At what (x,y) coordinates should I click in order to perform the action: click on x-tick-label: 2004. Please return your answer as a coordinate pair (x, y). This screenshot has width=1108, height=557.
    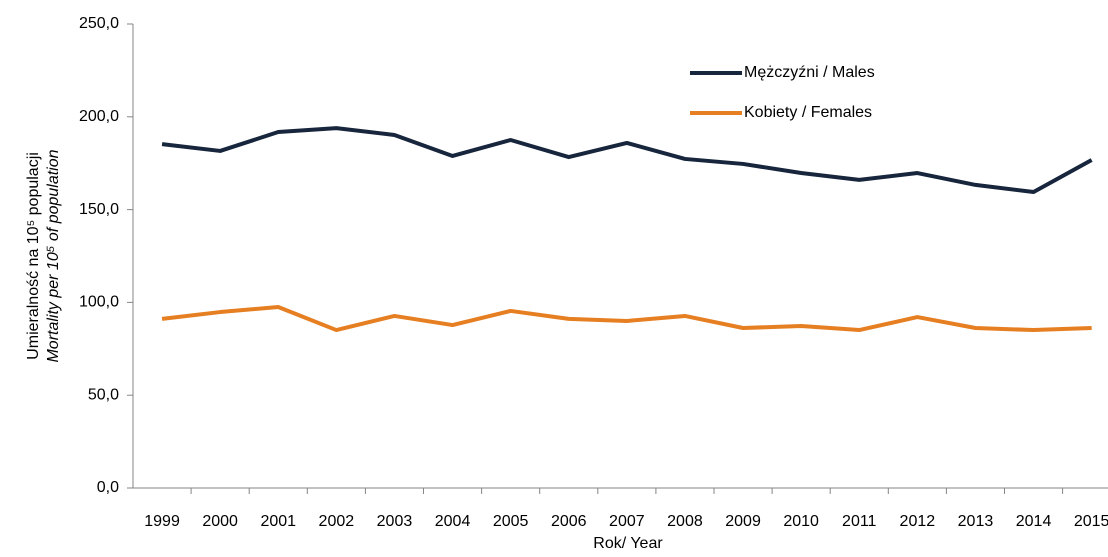
    Looking at the image, I should click on (453, 521).